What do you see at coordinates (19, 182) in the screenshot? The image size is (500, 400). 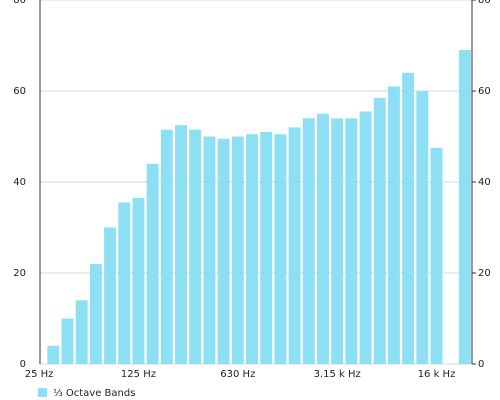 I see `y-tick-label: 40` at bounding box center [19, 182].